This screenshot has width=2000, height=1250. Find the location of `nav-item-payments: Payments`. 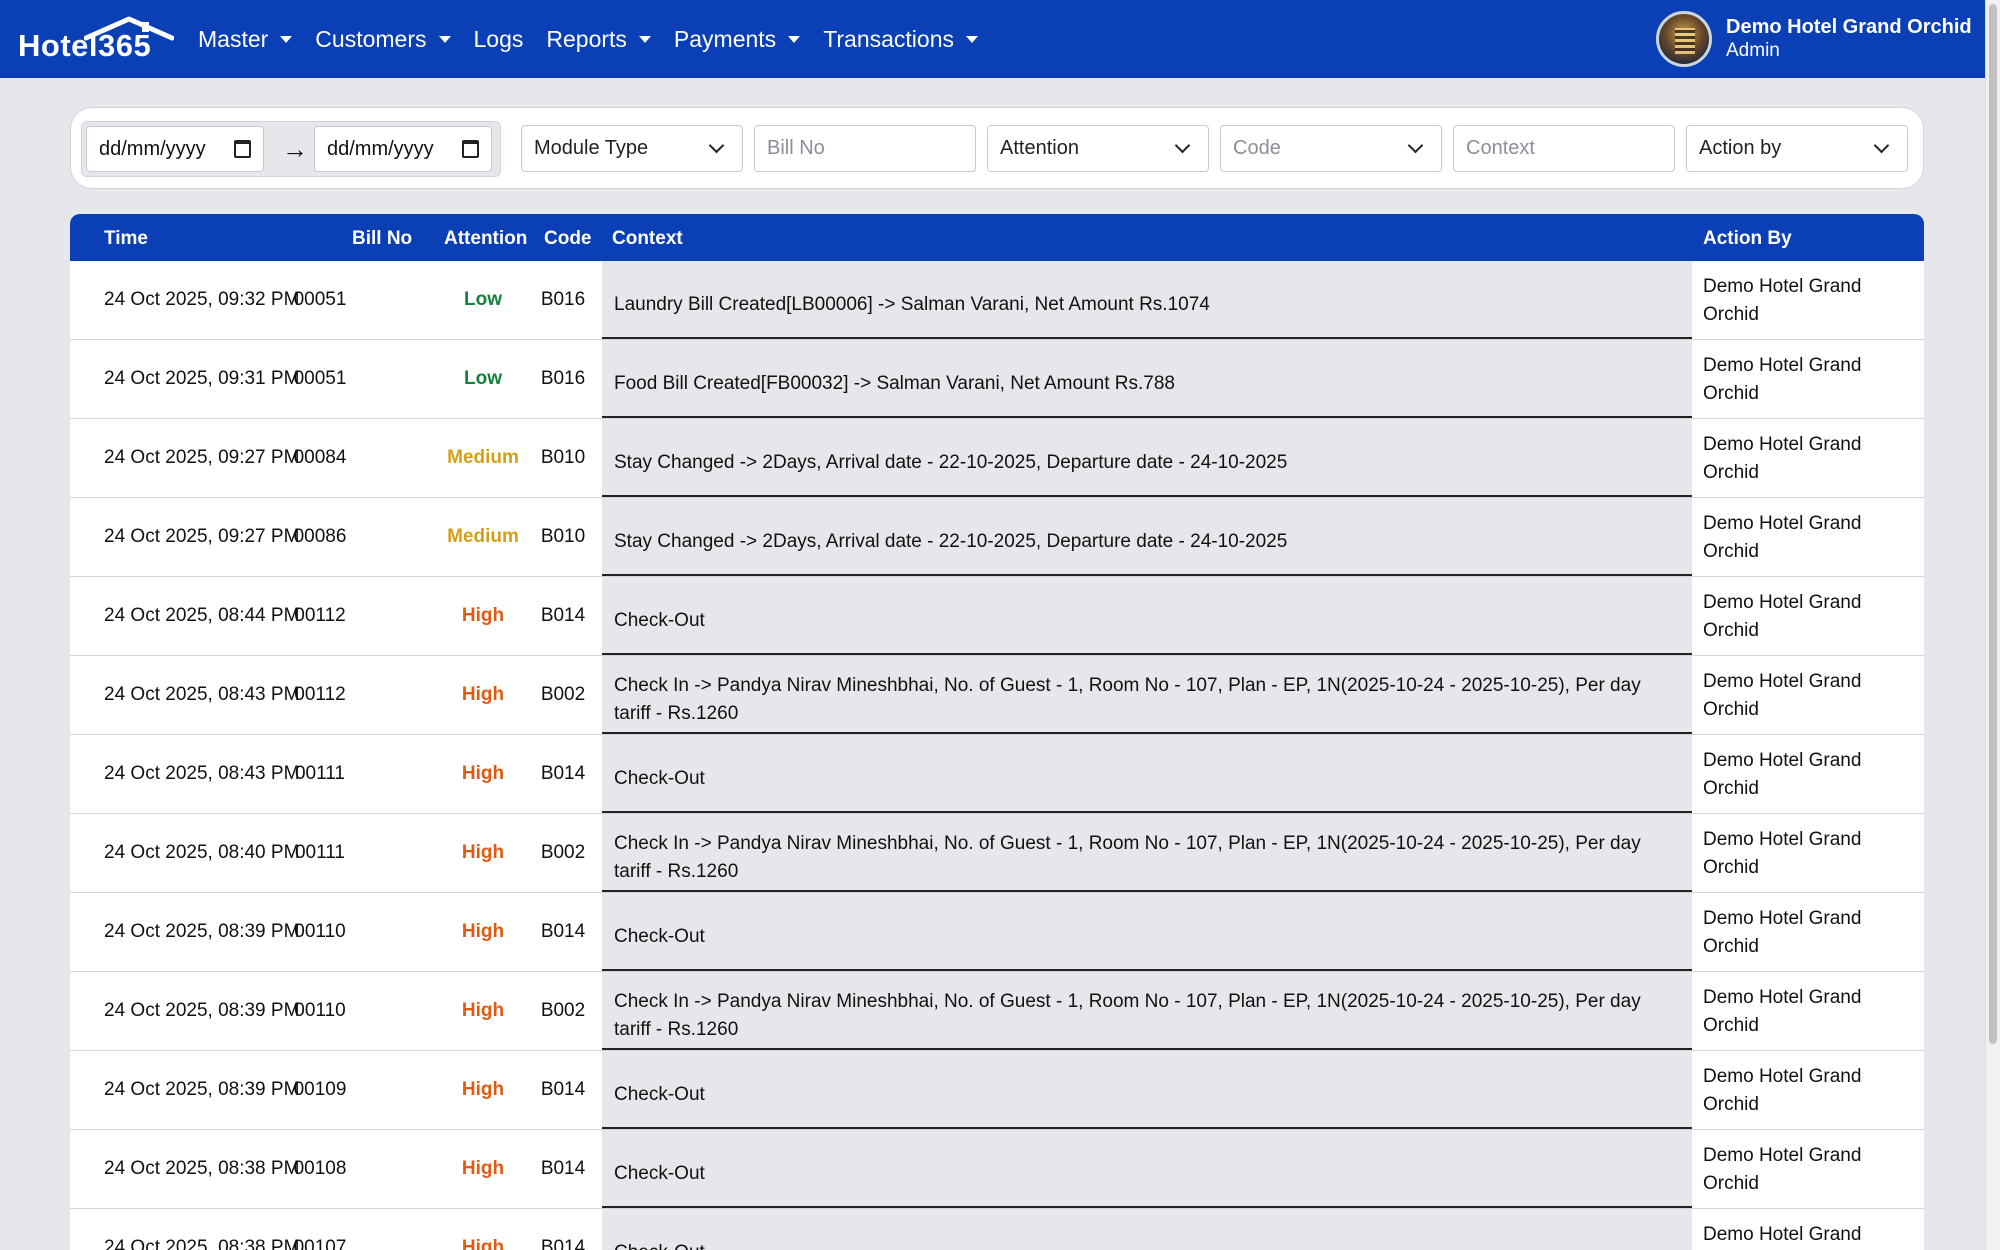

nav-item-payments: Payments is located at coordinates (737, 39).